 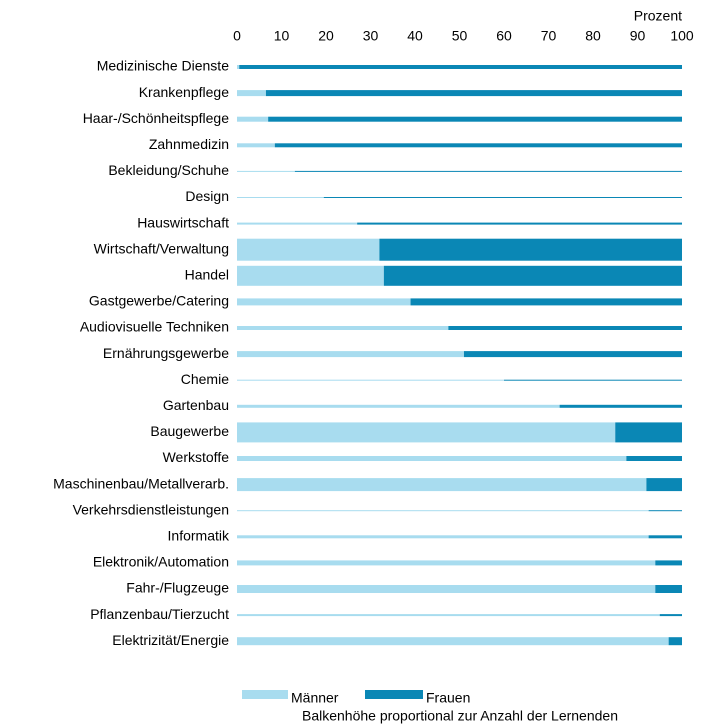 What do you see at coordinates (166, 353) in the screenshot?
I see `category-label: Ernährungsgewerbe` at bounding box center [166, 353].